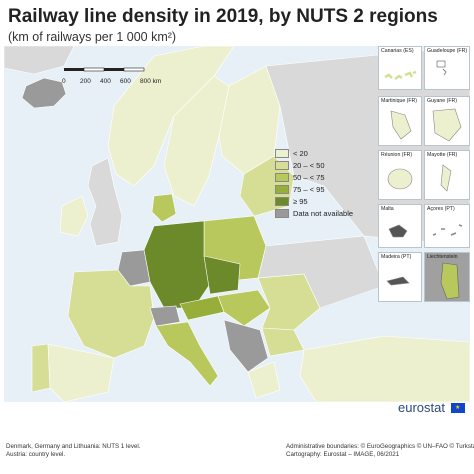 This screenshot has height=474, width=474. Describe the element at coordinates (111, 314) in the screenshot. I see `france-region` at that location.